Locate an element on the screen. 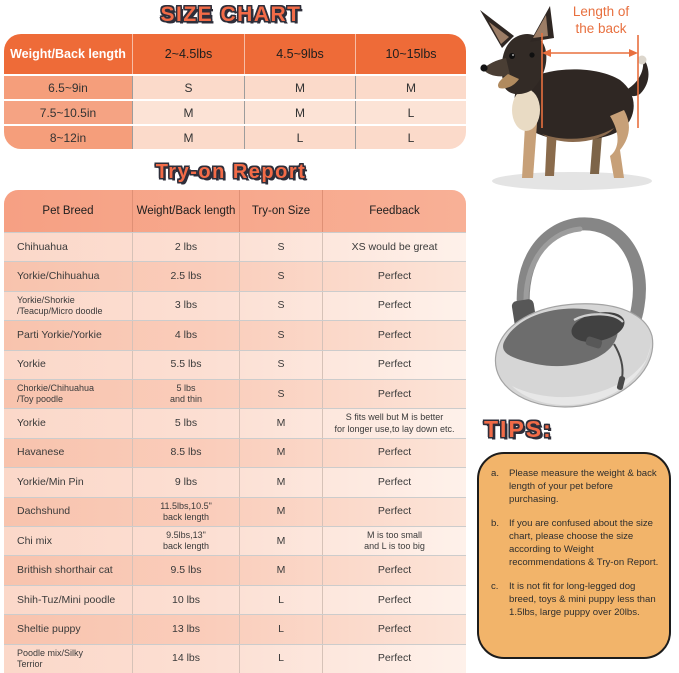 The width and height of the screenshot is (679, 673). pet-breed-cell: Chihuahua is located at coordinates (42, 246).